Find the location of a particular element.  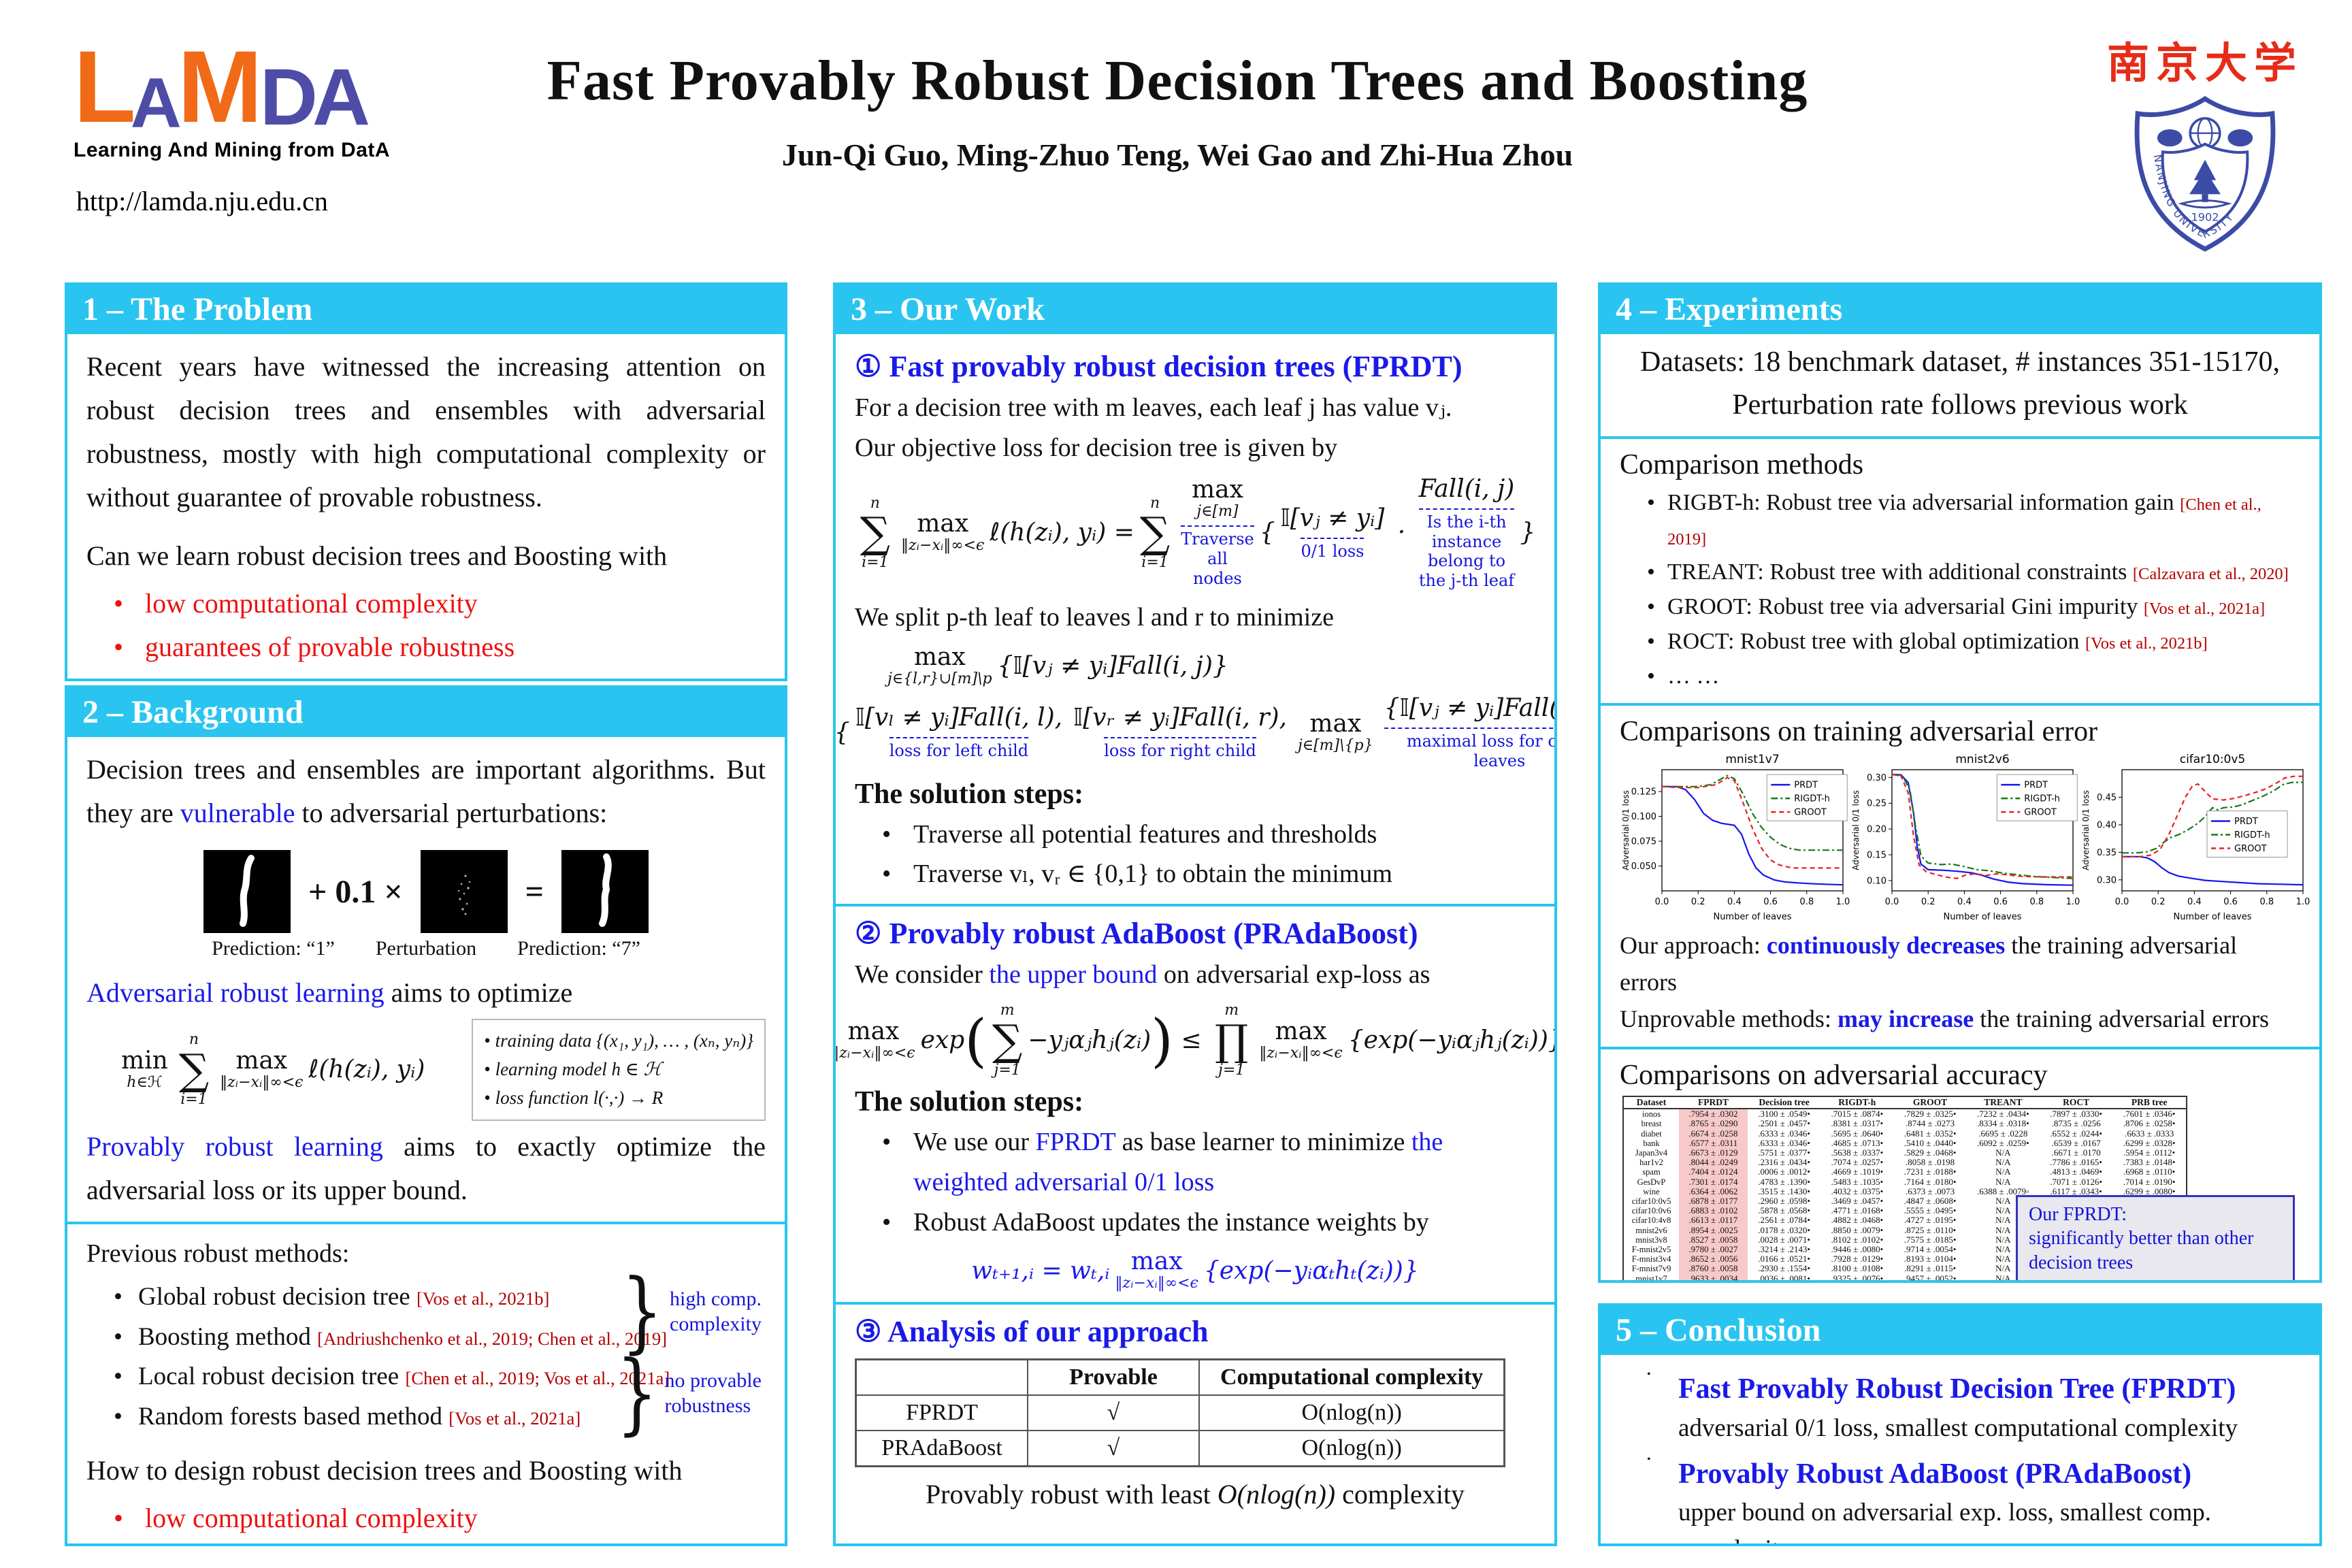

design-goal-bullet: low computational complexity is located at coordinates (426, 1519).